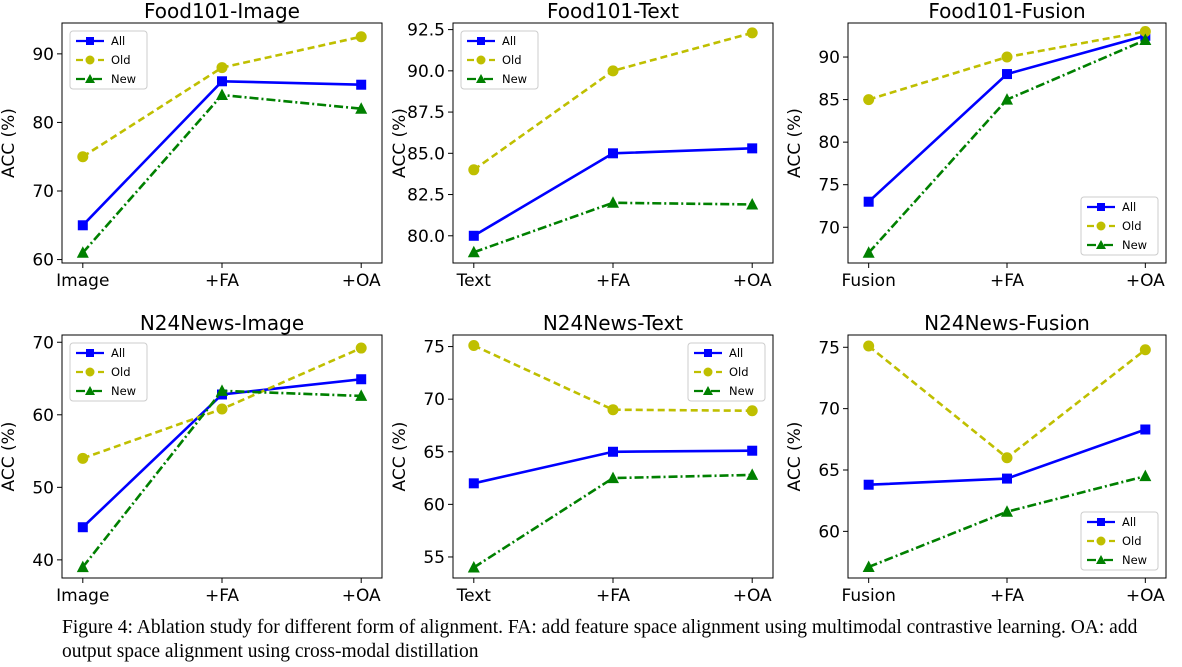  I want to click on y-tick-label: 90, so click(829, 58).